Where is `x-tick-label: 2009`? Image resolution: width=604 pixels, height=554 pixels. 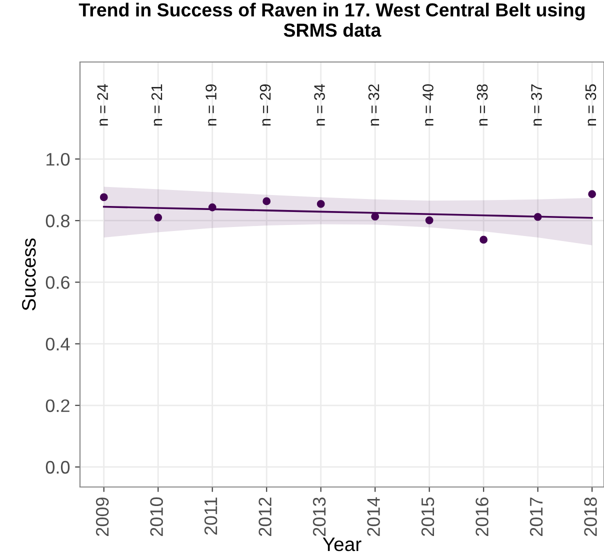
x-tick-label: 2009 is located at coordinates (102, 517).